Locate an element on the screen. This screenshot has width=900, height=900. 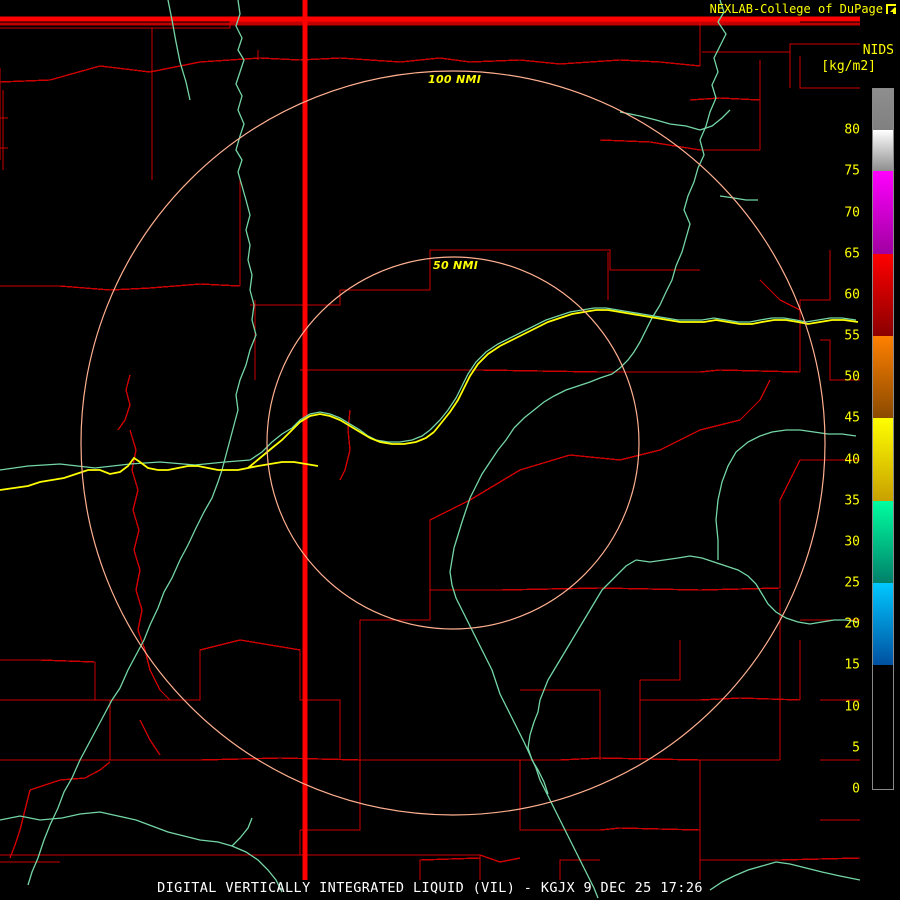
colorbar-gradient is located at coordinates (883, 439).